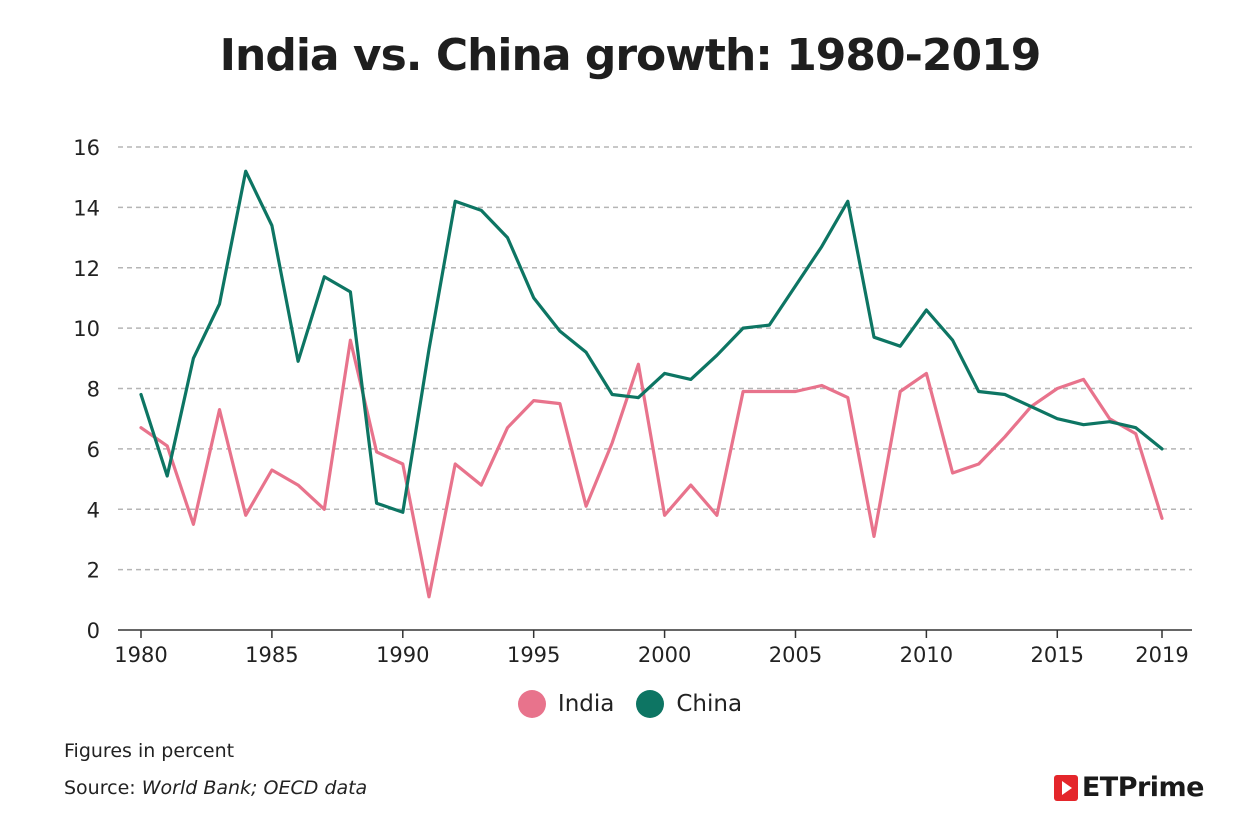 This screenshot has width=1260, height=828. I want to click on legend-item-china: China, so click(689, 704).